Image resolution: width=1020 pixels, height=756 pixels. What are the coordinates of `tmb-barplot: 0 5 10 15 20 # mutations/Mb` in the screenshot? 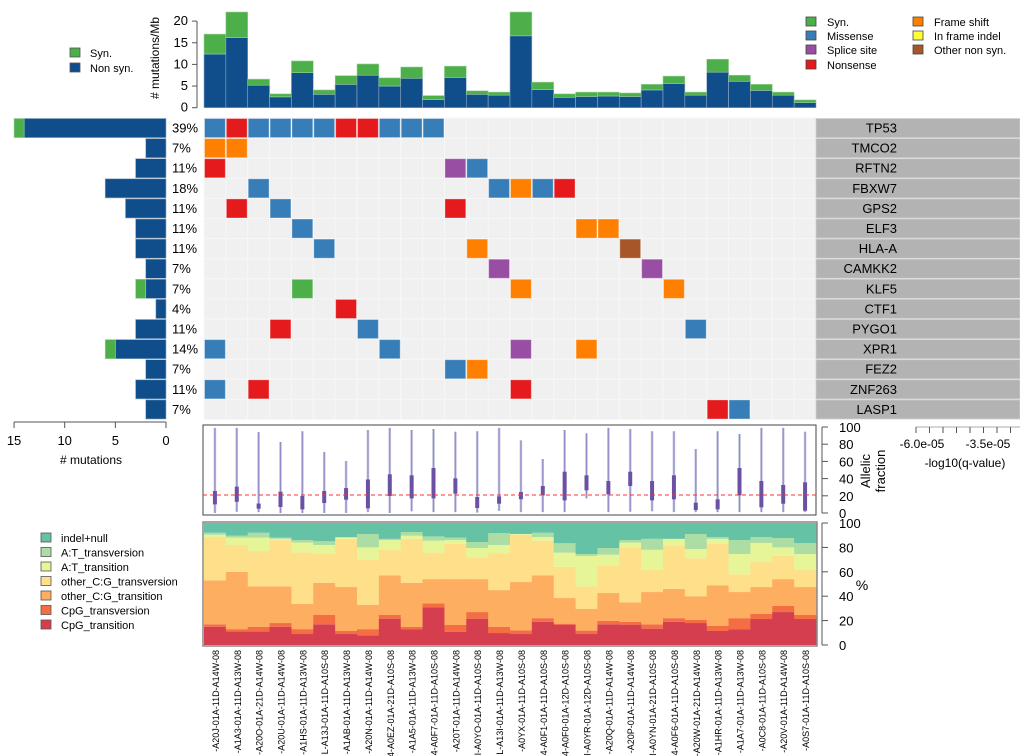 It's located at (482, 63).